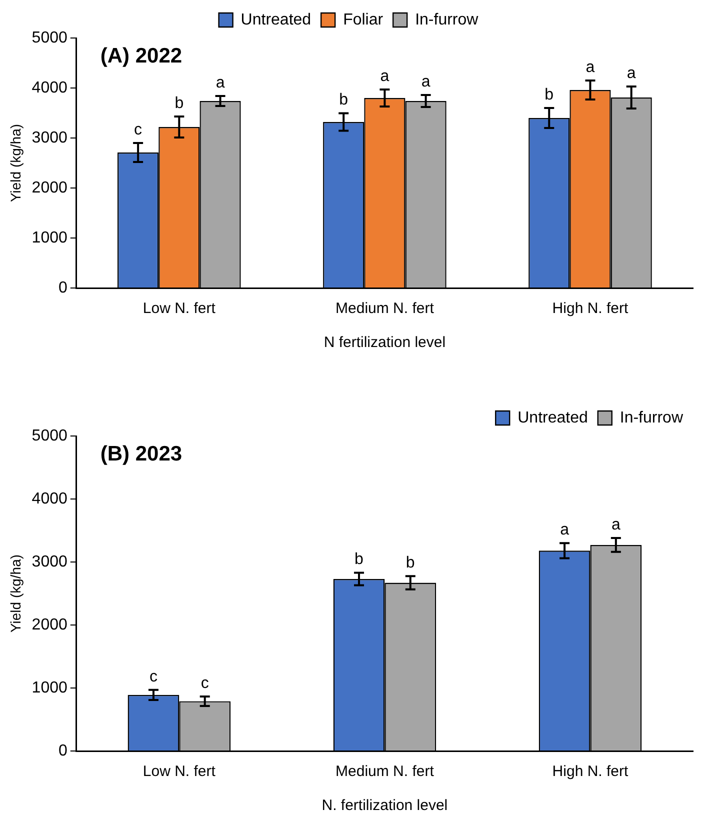 Image resolution: width=703 pixels, height=823 pixels. I want to click on x-axis-title: N. fertilization level, so click(385, 805).